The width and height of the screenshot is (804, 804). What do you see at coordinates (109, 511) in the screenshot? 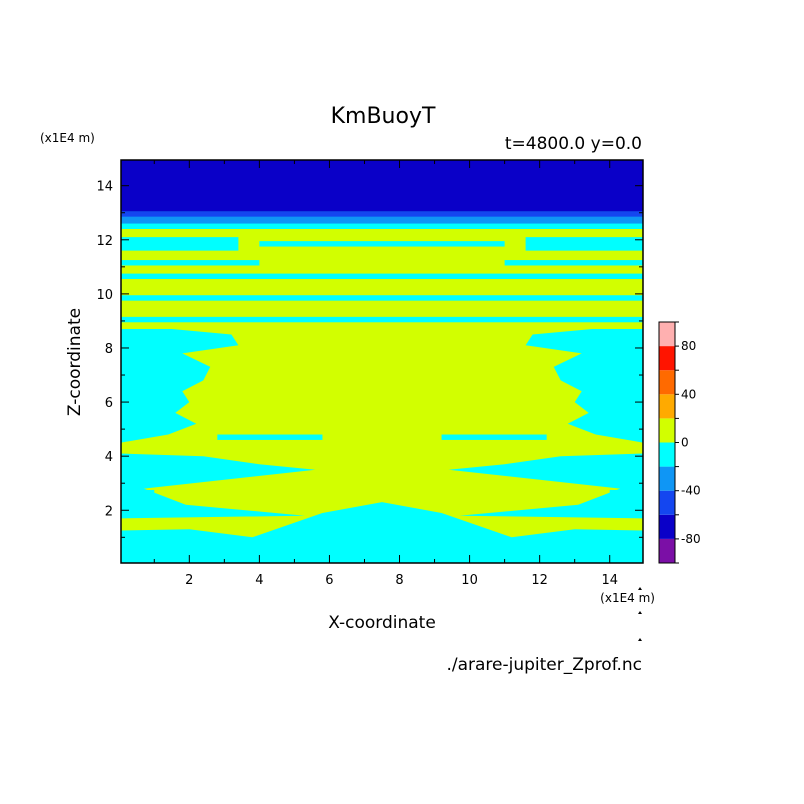
I see `y-tick-label: 2` at bounding box center [109, 511].